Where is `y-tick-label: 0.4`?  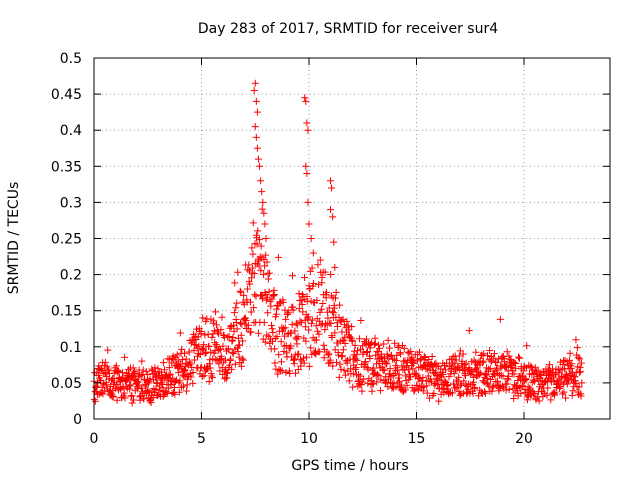
y-tick-label: 0.4 is located at coordinates (71, 131).